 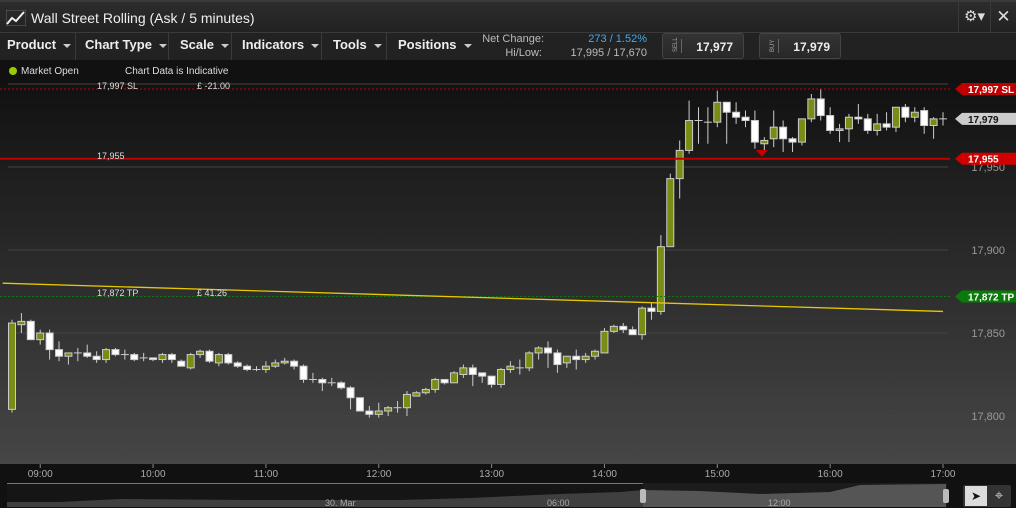 I want to click on nav-label: 12:00, so click(x=779, y=503).